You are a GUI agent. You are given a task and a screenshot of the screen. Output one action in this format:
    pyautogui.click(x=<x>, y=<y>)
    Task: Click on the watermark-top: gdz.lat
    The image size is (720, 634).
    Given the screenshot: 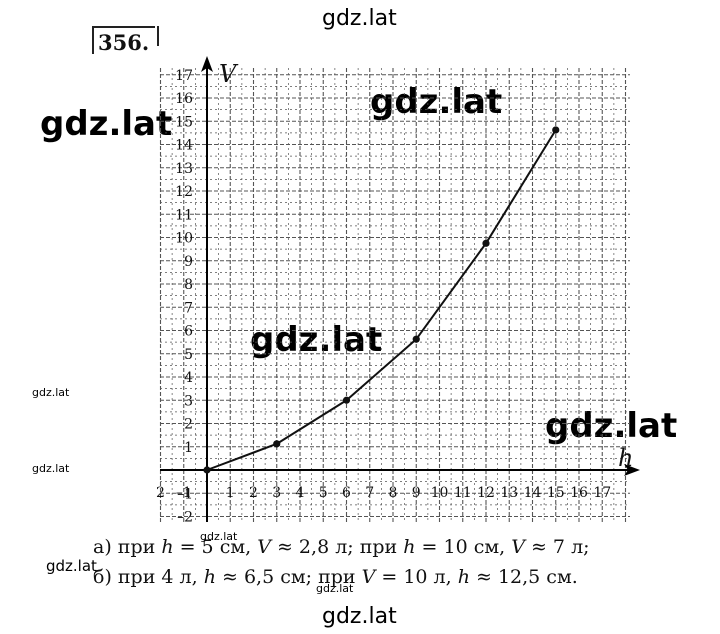 What is the action you would take?
    pyautogui.click(x=359, y=18)
    